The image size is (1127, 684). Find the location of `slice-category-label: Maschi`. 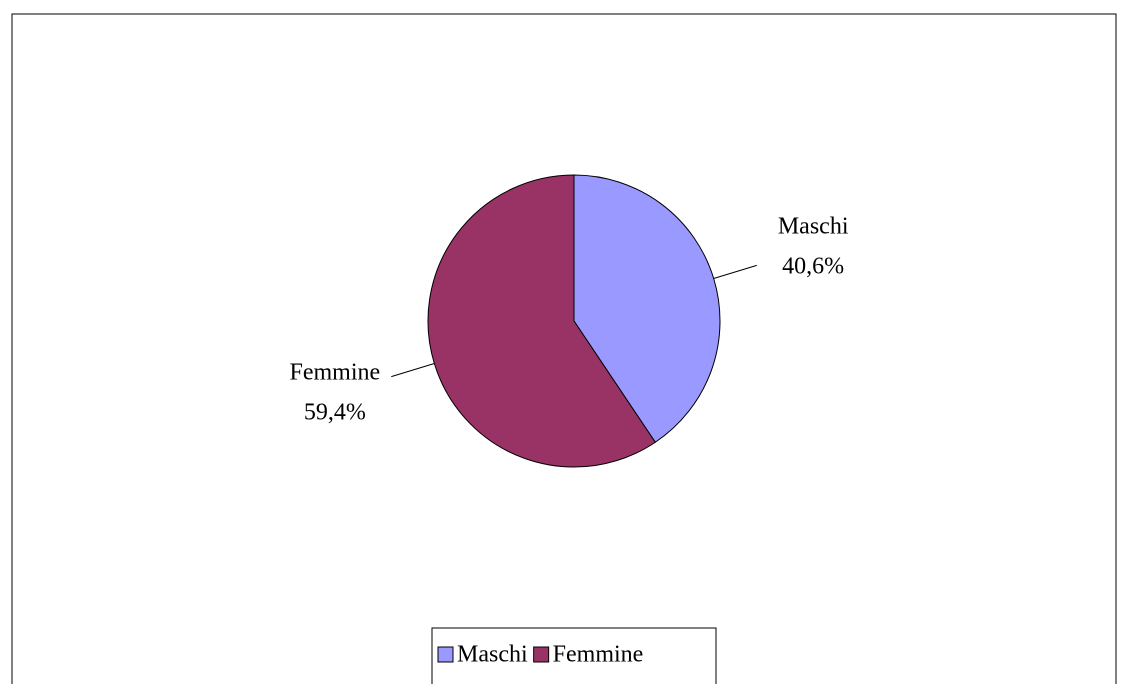

slice-category-label: Maschi is located at coordinates (813, 227).